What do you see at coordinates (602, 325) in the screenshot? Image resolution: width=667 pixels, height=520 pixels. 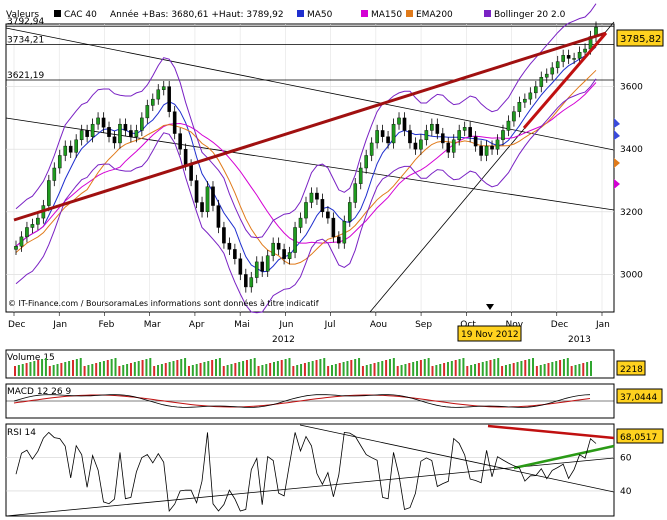 I see `x-tick-label: Jan` at bounding box center [602, 325].